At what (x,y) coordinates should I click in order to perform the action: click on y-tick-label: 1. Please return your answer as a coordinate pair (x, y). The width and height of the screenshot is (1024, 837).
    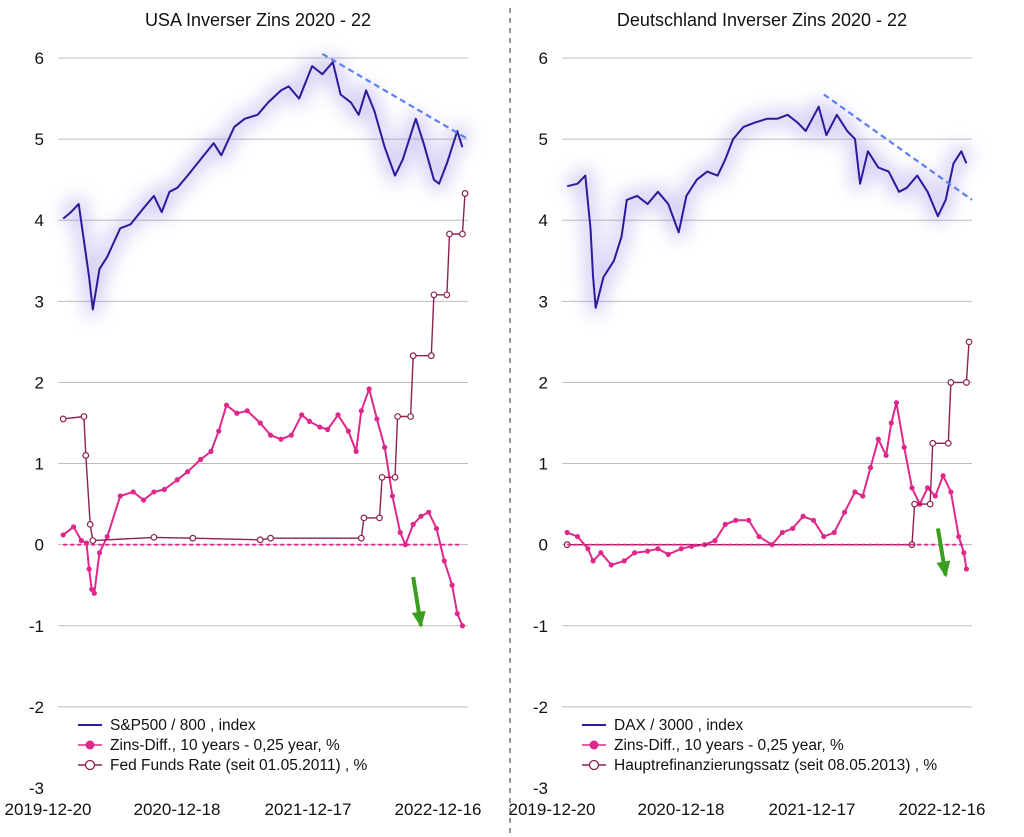
    Looking at the image, I should click on (39, 464).